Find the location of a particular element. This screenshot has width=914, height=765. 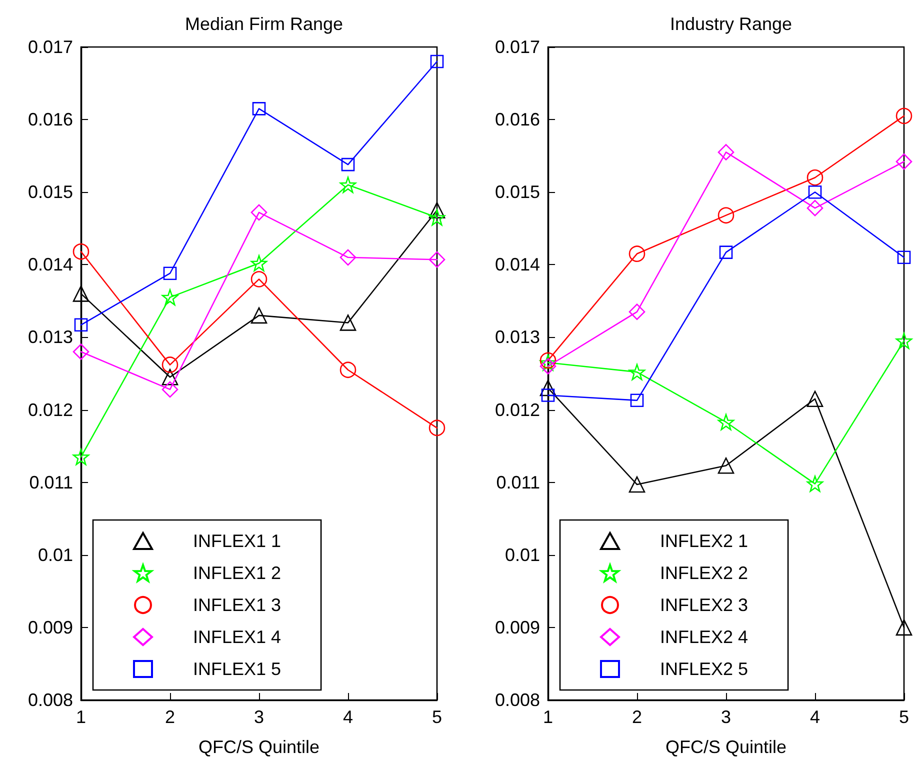

legend-label: INFLEX2 1 is located at coordinates (704, 541).